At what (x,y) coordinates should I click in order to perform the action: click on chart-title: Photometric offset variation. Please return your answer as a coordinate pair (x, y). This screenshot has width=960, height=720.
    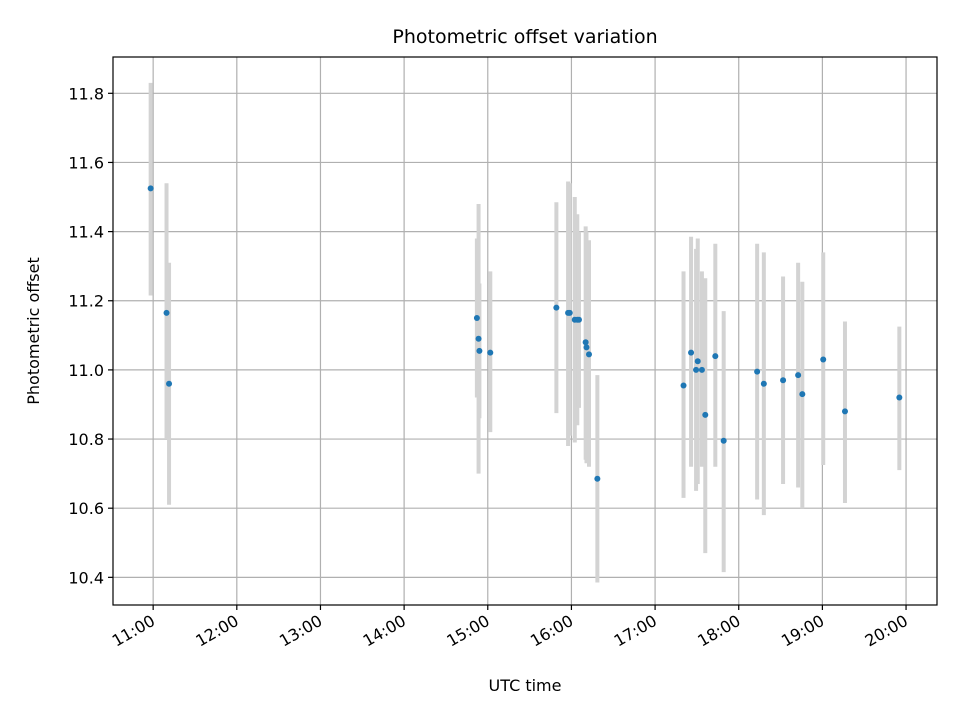
    Looking at the image, I should click on (524, 37).